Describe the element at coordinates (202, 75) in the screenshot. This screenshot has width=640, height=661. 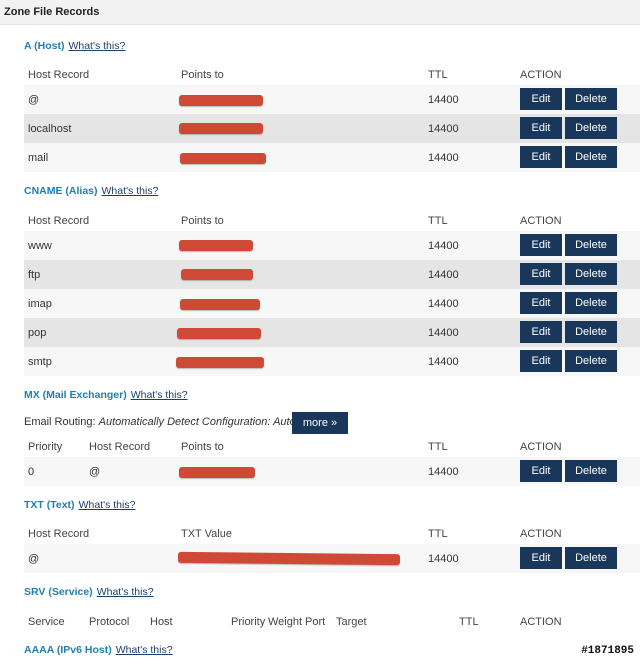
I see `a-header-points-to: Points to` at that location.